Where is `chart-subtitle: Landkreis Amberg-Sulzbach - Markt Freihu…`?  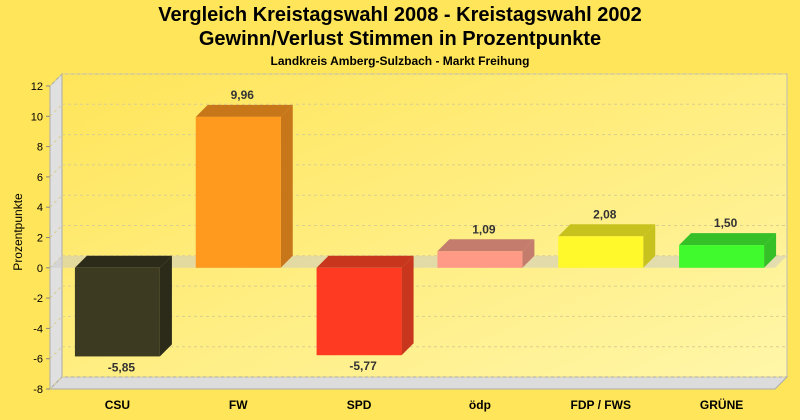
chart-subtitle: Landkreis Amberg-Sulzbach - Markt Freihu… is located at coordinates (400, 61).